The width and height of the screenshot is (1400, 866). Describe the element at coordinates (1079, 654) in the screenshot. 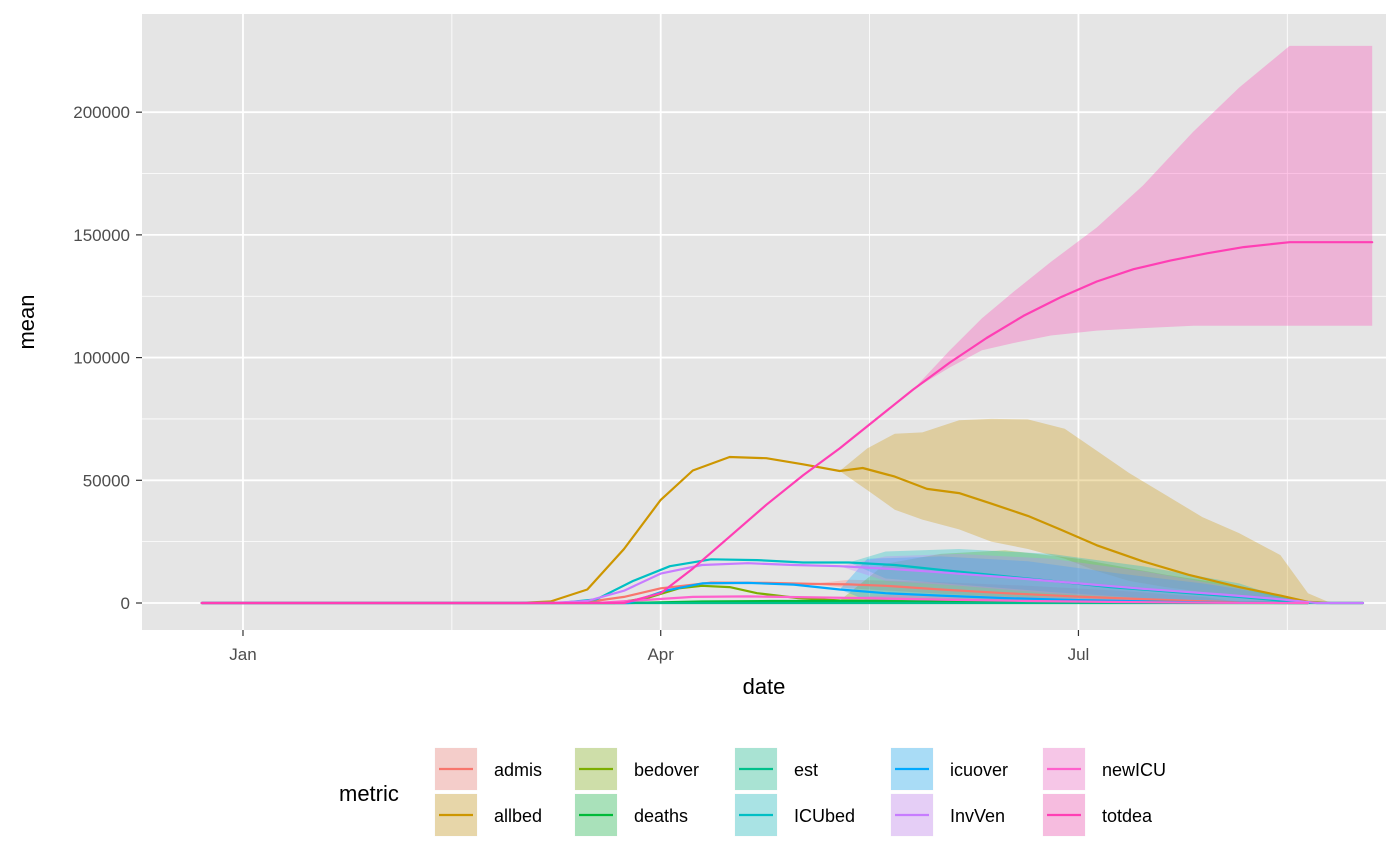

I see `x-tick-label: Jul` at that location.